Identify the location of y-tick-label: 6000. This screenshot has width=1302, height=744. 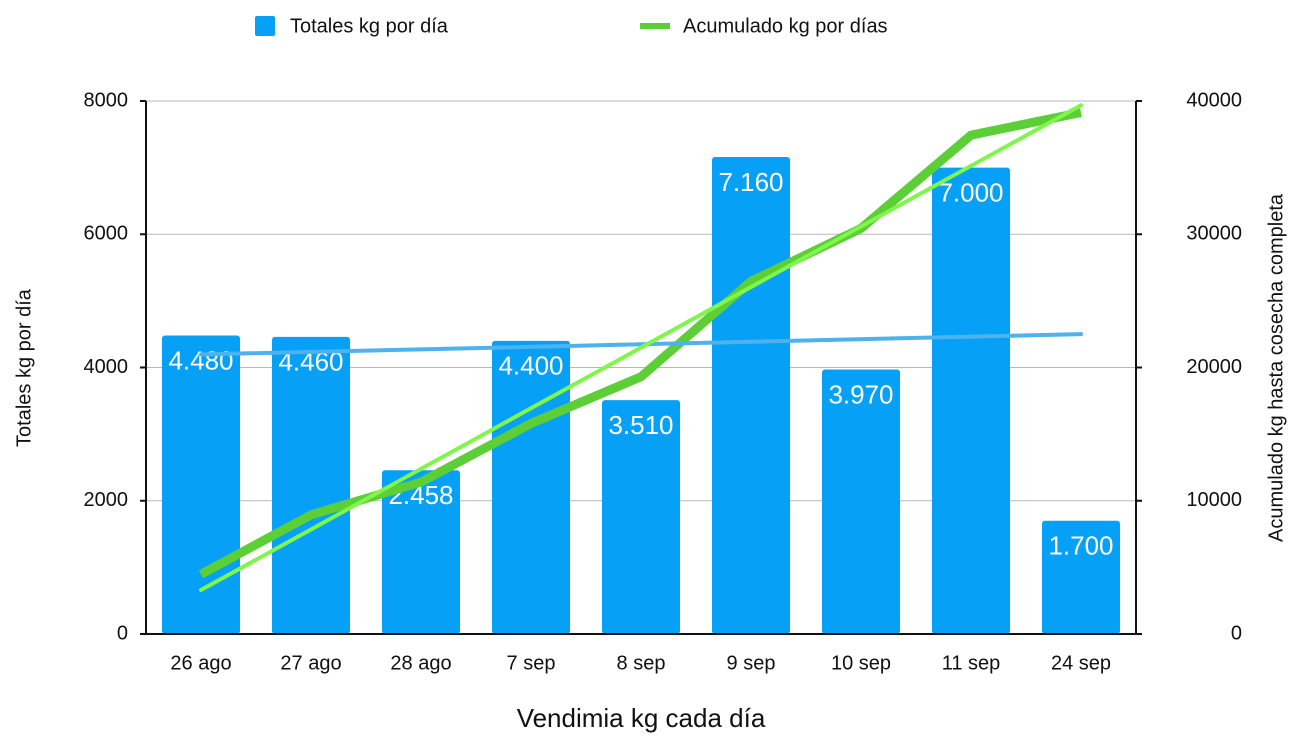
(106, 234).